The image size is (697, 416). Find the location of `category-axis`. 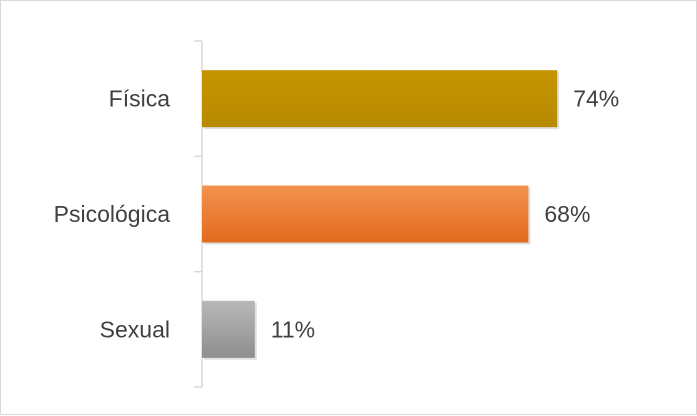

category-axis is located at coordinates (198, 214).